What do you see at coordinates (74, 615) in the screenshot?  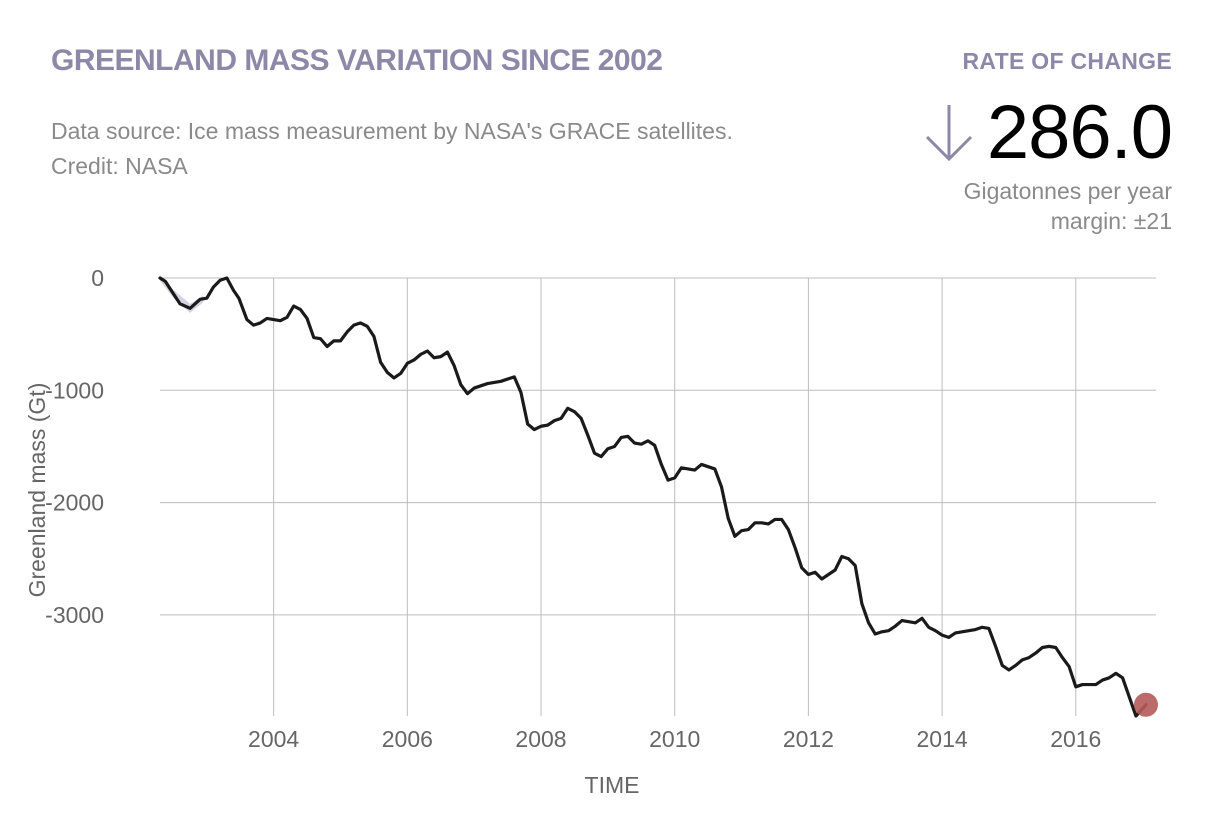 I see `y-tick-label: -3000` at bounding box center [74, 615].